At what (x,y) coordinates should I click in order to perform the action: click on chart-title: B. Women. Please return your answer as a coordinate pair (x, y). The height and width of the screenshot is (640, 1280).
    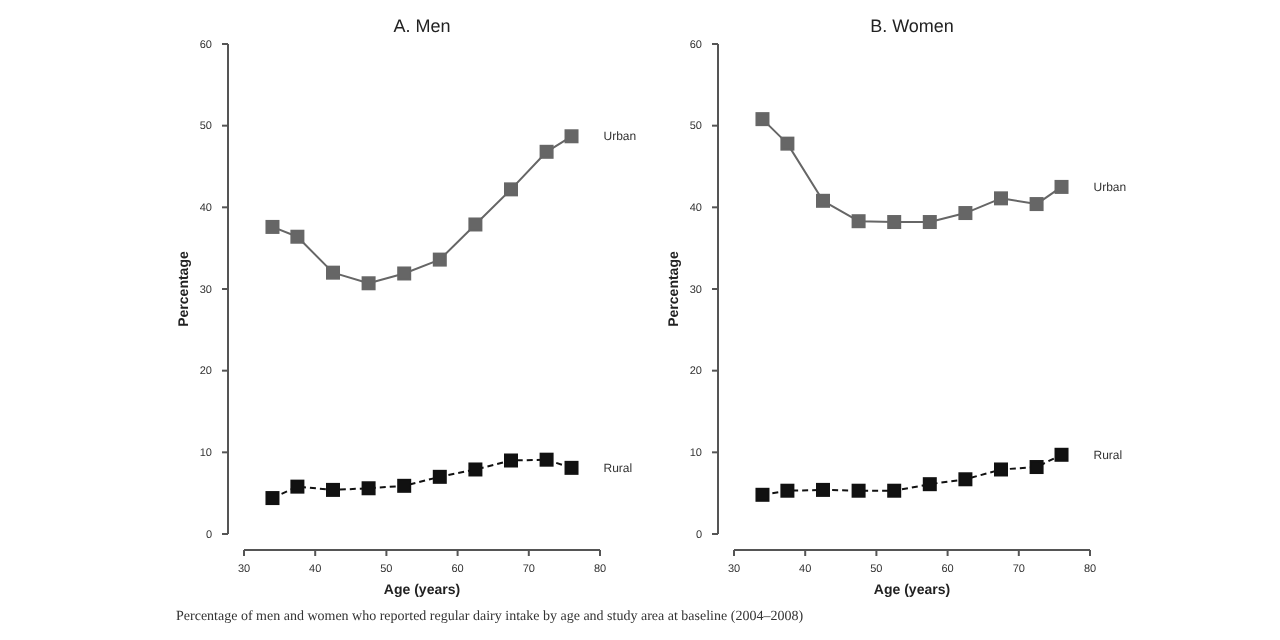
    Looking at the image, I should click on (912, 26).